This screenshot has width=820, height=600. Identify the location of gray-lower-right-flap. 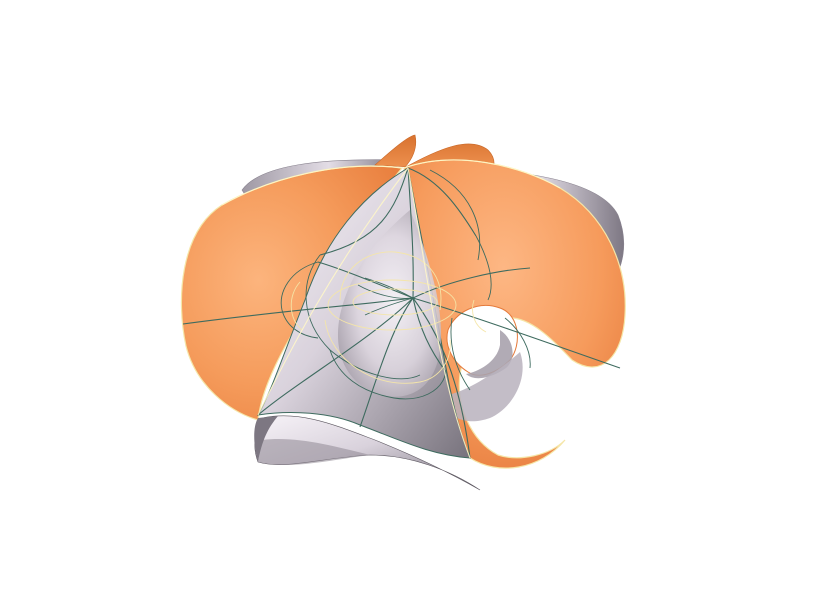
(485, 387).